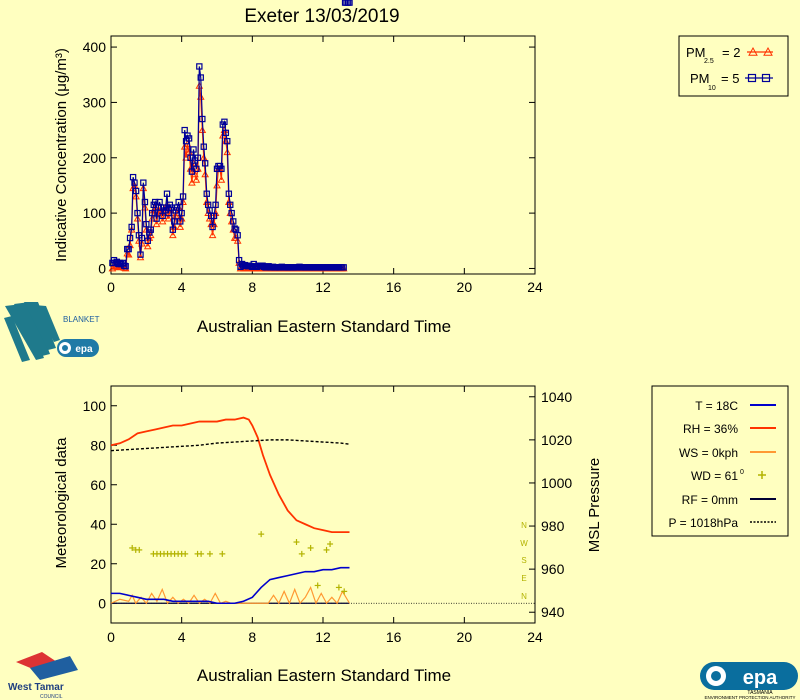  Describe the element at coordinates (760, 678) in the screenshot. I see `epa-large-text: epa` at that location.